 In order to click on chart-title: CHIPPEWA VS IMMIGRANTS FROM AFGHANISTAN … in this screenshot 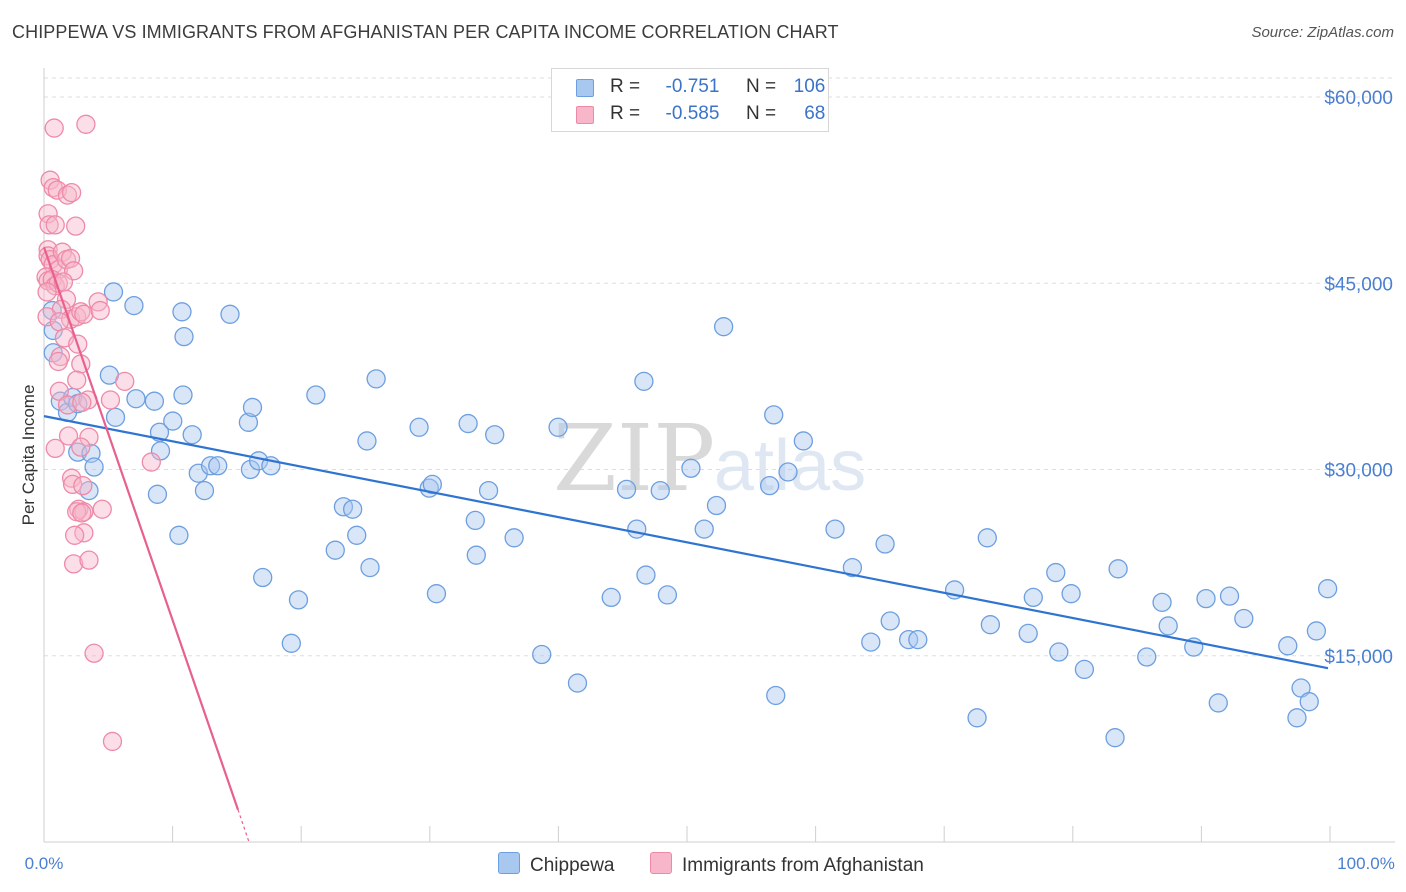, I will do `click(425, 32)`.